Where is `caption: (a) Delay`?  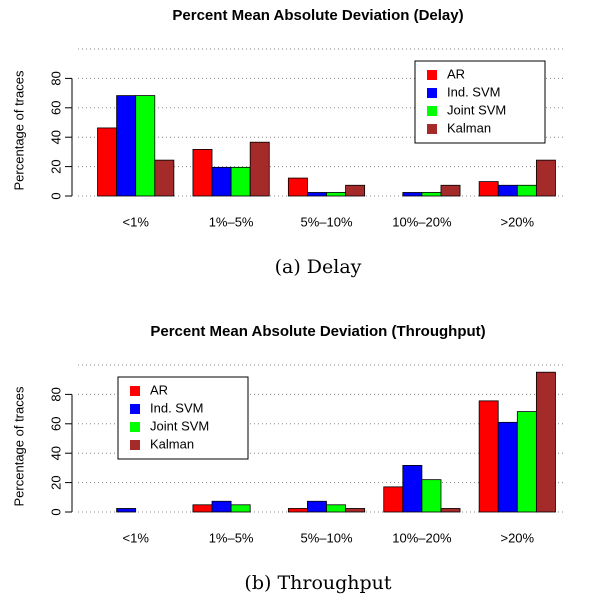
caption: (a) Delay is located at coordinates (318, 267).